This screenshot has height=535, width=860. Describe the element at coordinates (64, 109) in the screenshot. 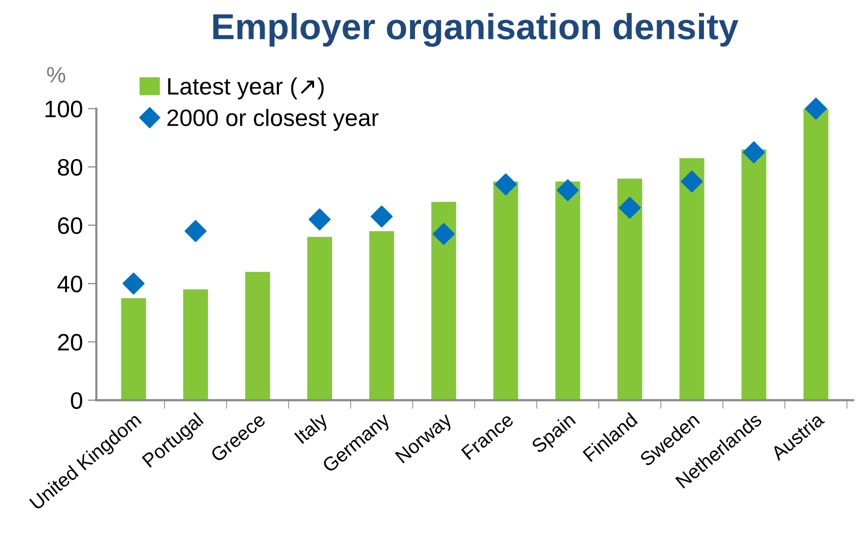

I see `y-tick-label: 100` at that location.